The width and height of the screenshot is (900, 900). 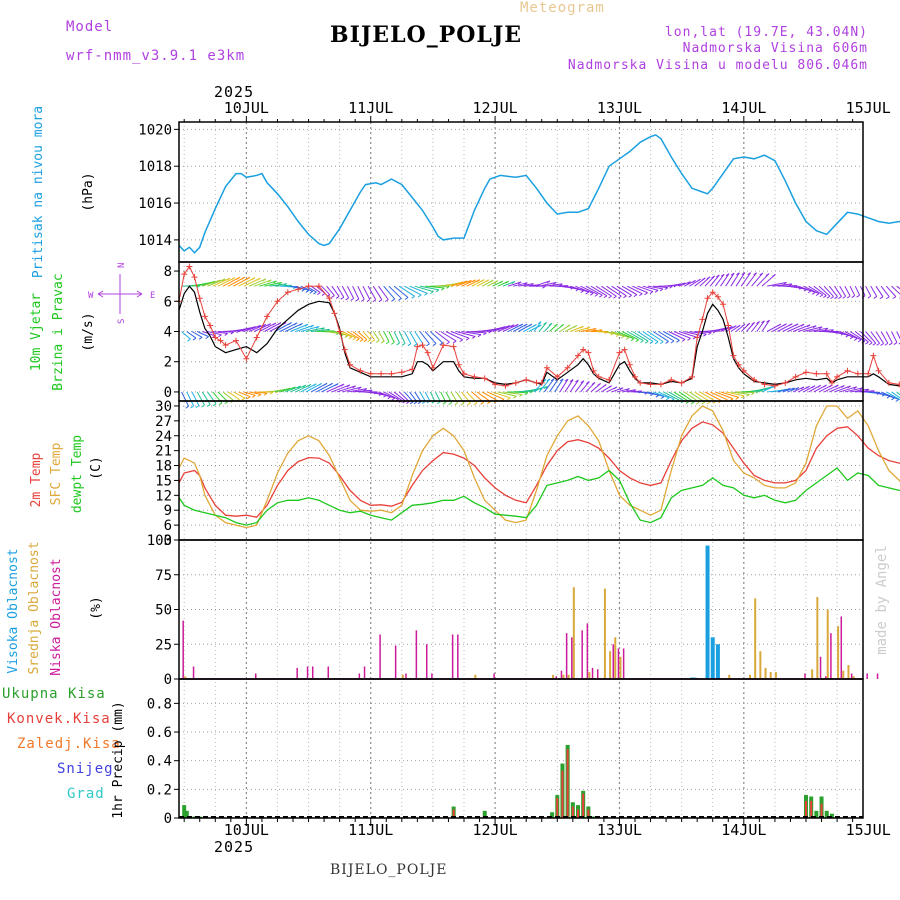 What do you see at coordinates (163, 467) in the screenshot?
I see `y-tick-label: 18` at bounding box center [163, 467].